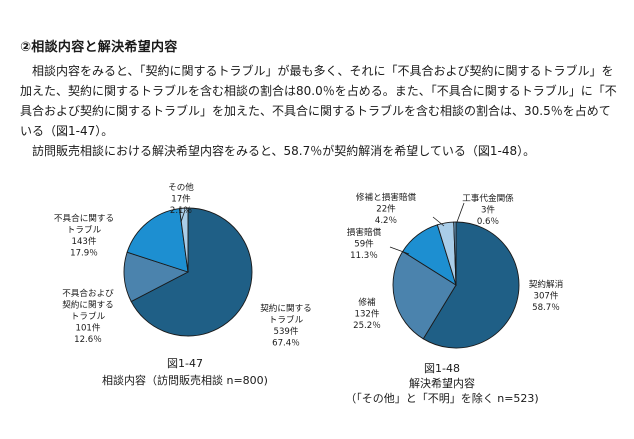 This screenshot has height=439, width=634. I want to click on chart2-slice-4-label-line: 修補と損害賠償, so click(386, 197).